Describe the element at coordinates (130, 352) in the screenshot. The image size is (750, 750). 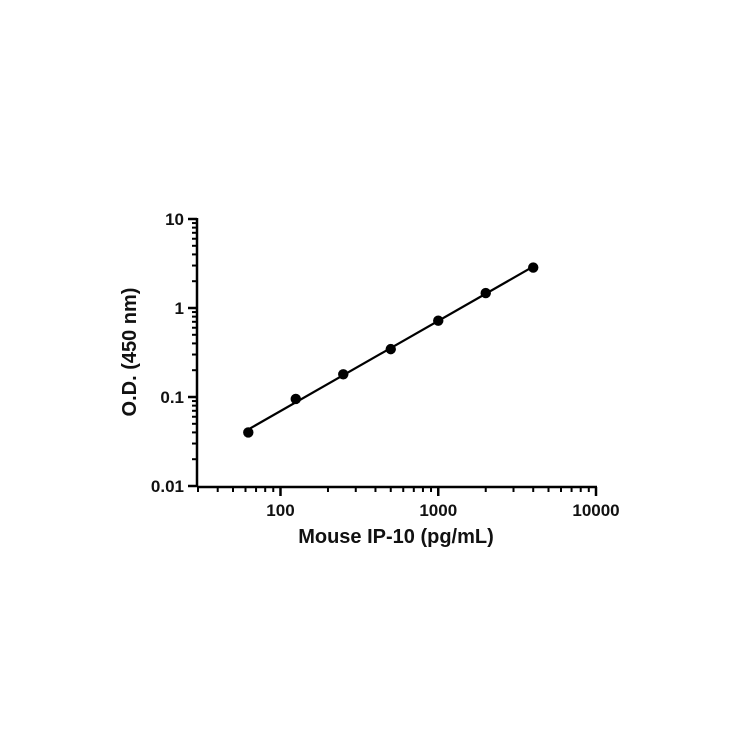
I see `y-axis-title: O.D. (450 nm)` at that location.